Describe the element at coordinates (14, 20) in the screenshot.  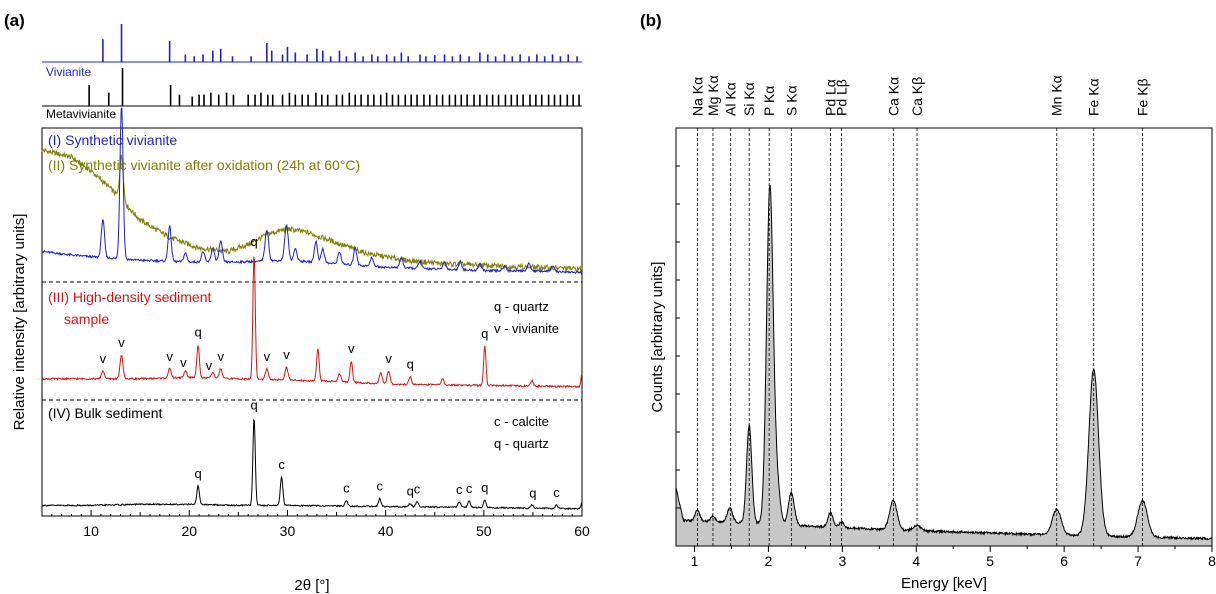
I see `panel-a-label: (a)` at that location.